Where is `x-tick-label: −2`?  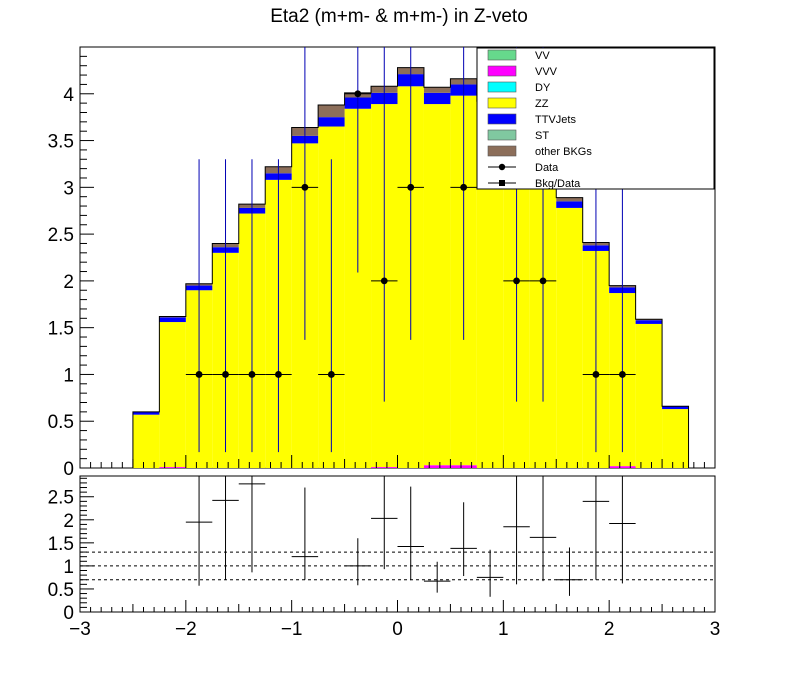
x-tick-label: −2 is located at coordinates (186, 629).